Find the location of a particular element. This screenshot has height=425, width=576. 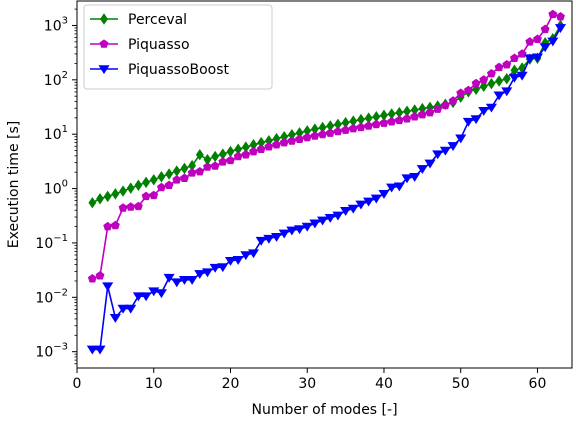

legend-entry-perceval: Perceval is located at coordinates (138, 20).